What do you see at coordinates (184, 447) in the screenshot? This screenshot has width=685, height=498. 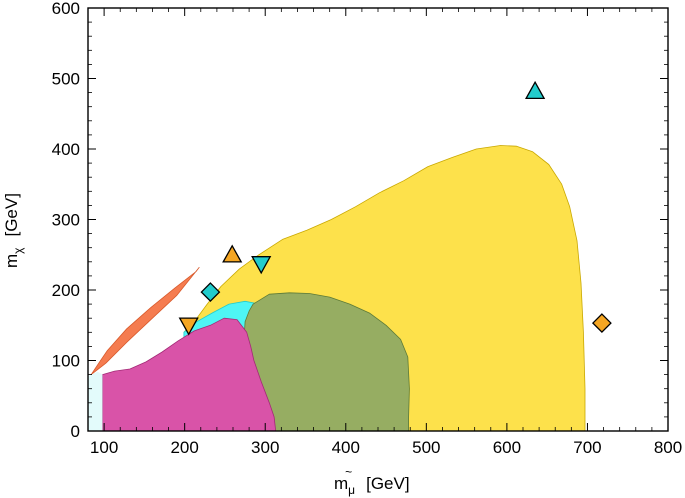 I see `x-tick-label: 200` at bounding box center [184, 447].